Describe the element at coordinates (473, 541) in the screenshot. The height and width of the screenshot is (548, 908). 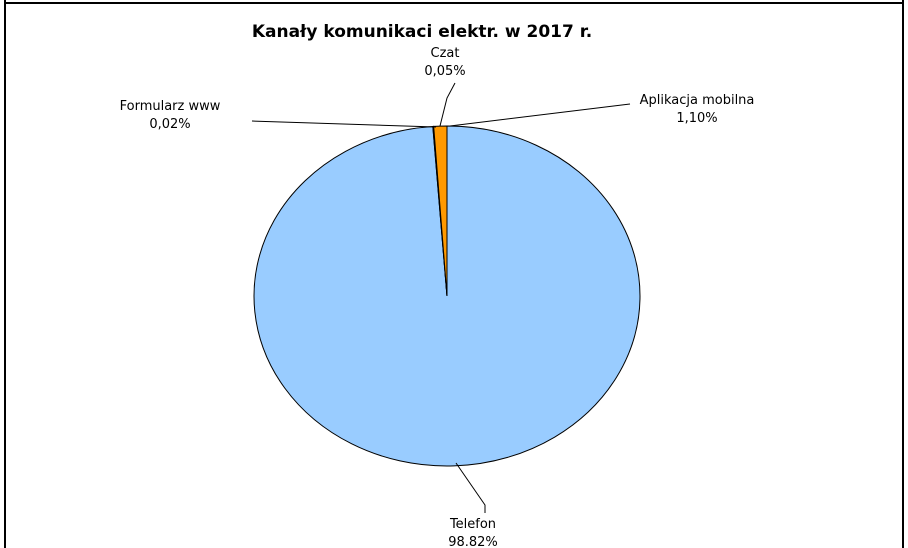
I see `slice-value-telefon: 98.82%` at that location.